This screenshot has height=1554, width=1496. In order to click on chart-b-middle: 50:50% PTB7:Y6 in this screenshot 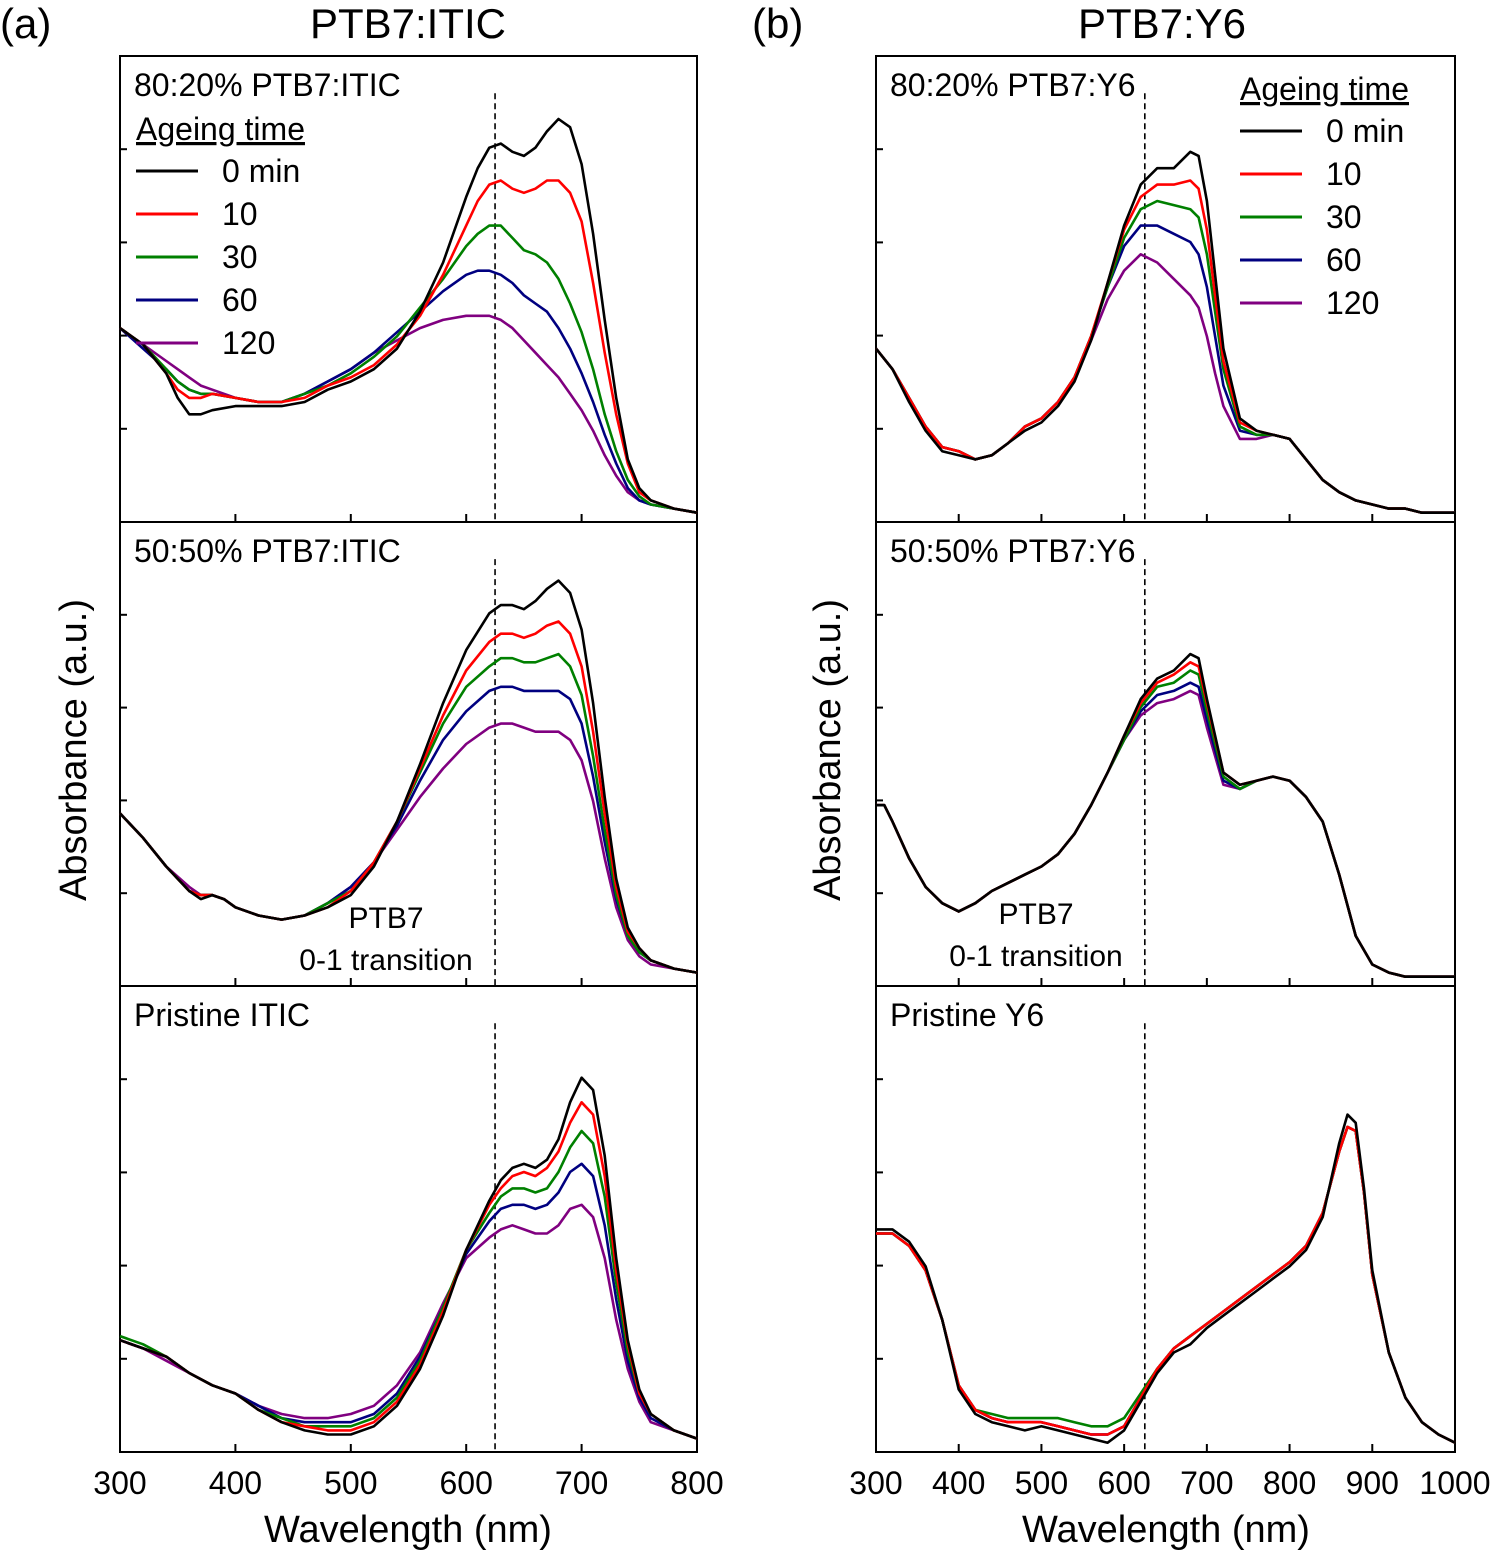, I will do `click(1165, 754)`.